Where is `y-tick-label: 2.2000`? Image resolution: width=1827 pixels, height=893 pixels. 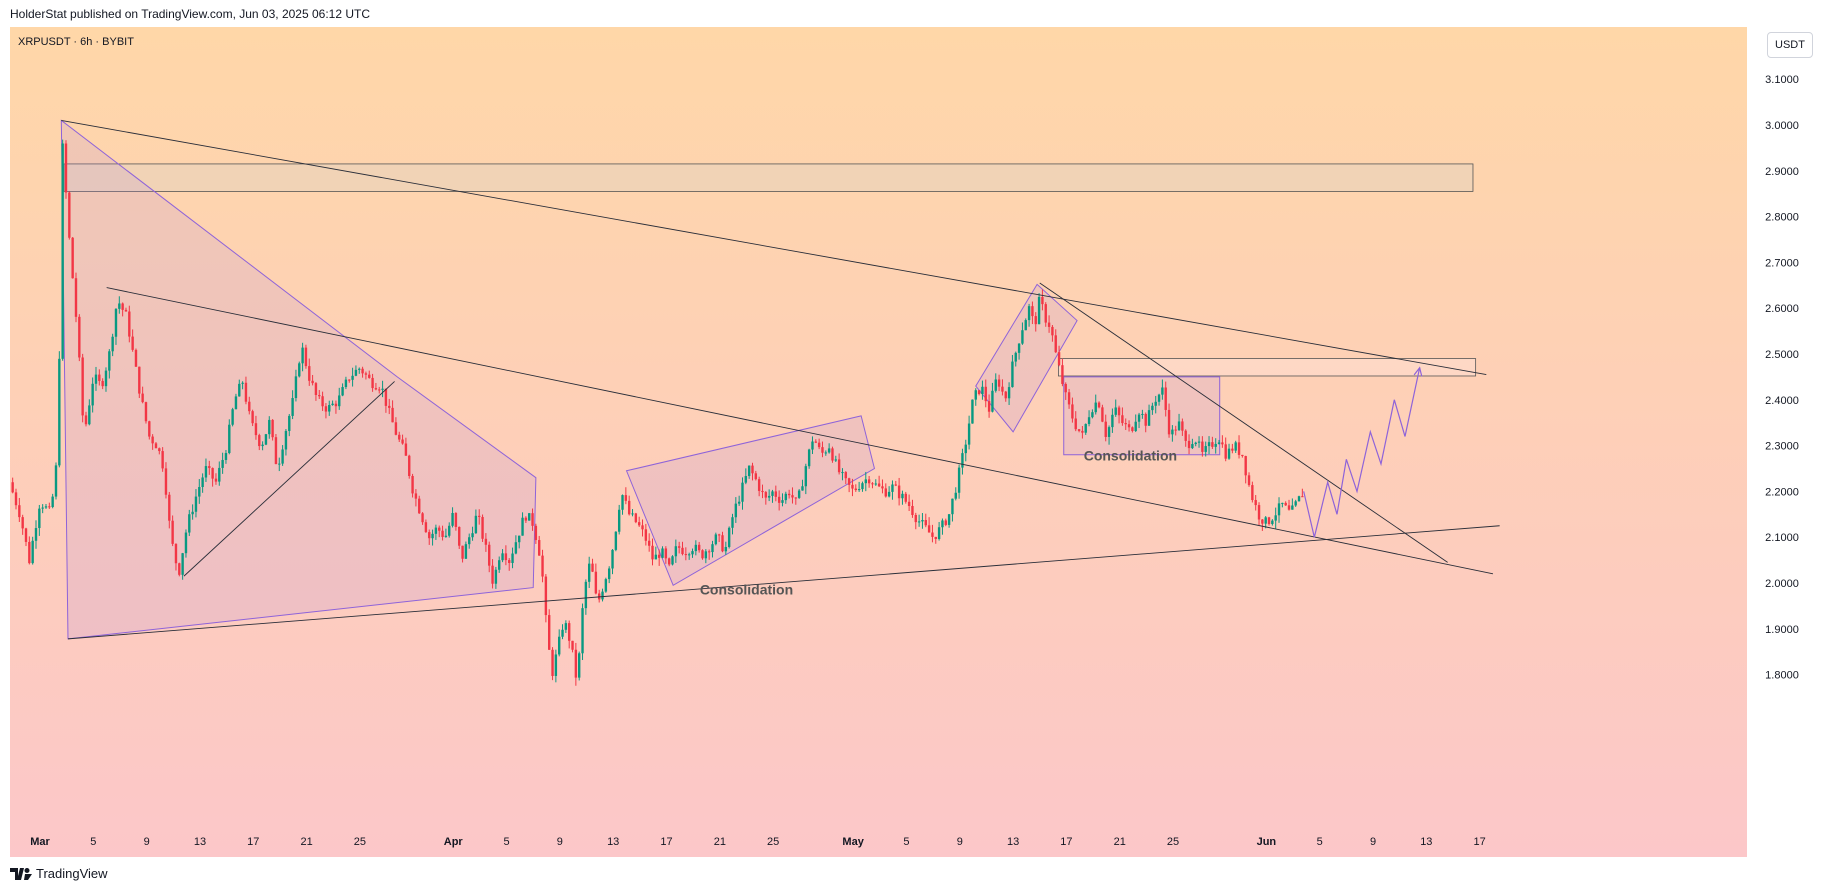 y-tick-label: 2.2000 is located at coordinates (1782, 492).